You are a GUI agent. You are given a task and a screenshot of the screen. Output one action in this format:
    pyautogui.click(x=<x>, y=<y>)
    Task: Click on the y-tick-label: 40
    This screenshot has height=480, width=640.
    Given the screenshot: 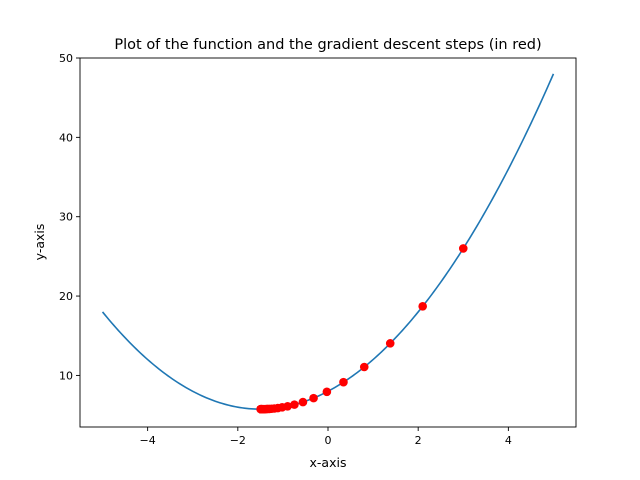 What is the action you would take?
    pyautogui.click(x=66, y=137)
    